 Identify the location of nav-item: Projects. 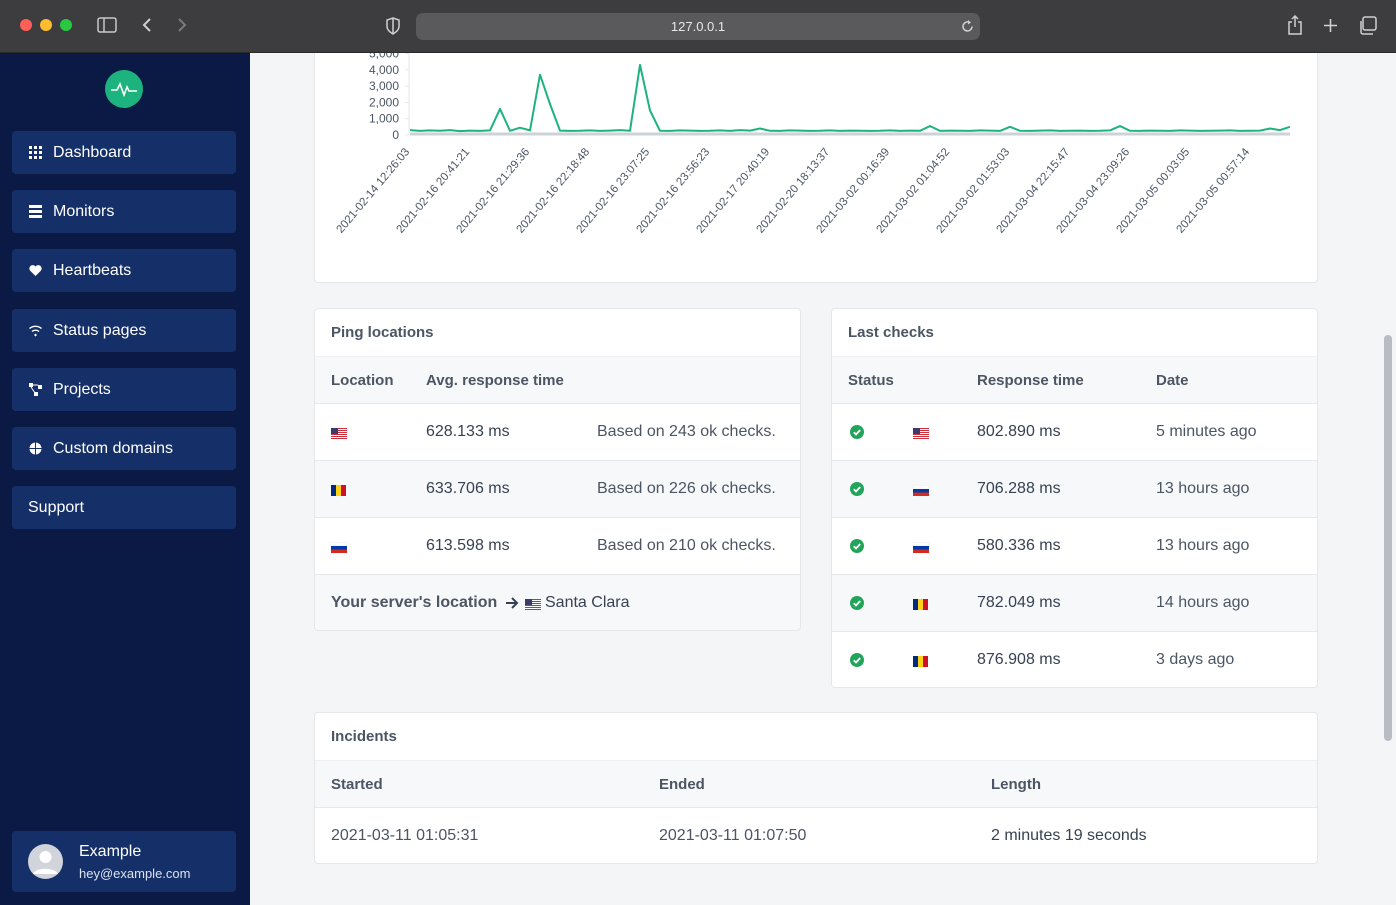
(124, 389).